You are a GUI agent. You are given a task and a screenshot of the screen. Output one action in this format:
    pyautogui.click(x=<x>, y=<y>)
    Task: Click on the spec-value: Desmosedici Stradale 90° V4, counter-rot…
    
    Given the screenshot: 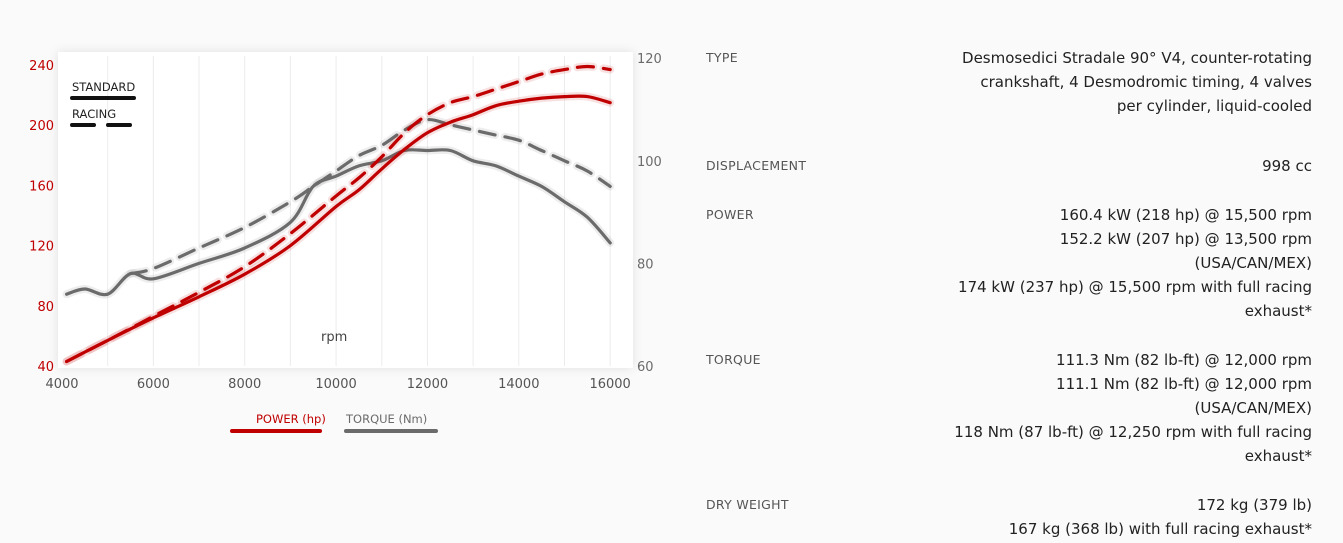 What is the action you would take?
    pyautogui.click(x=1137, y=58)
    